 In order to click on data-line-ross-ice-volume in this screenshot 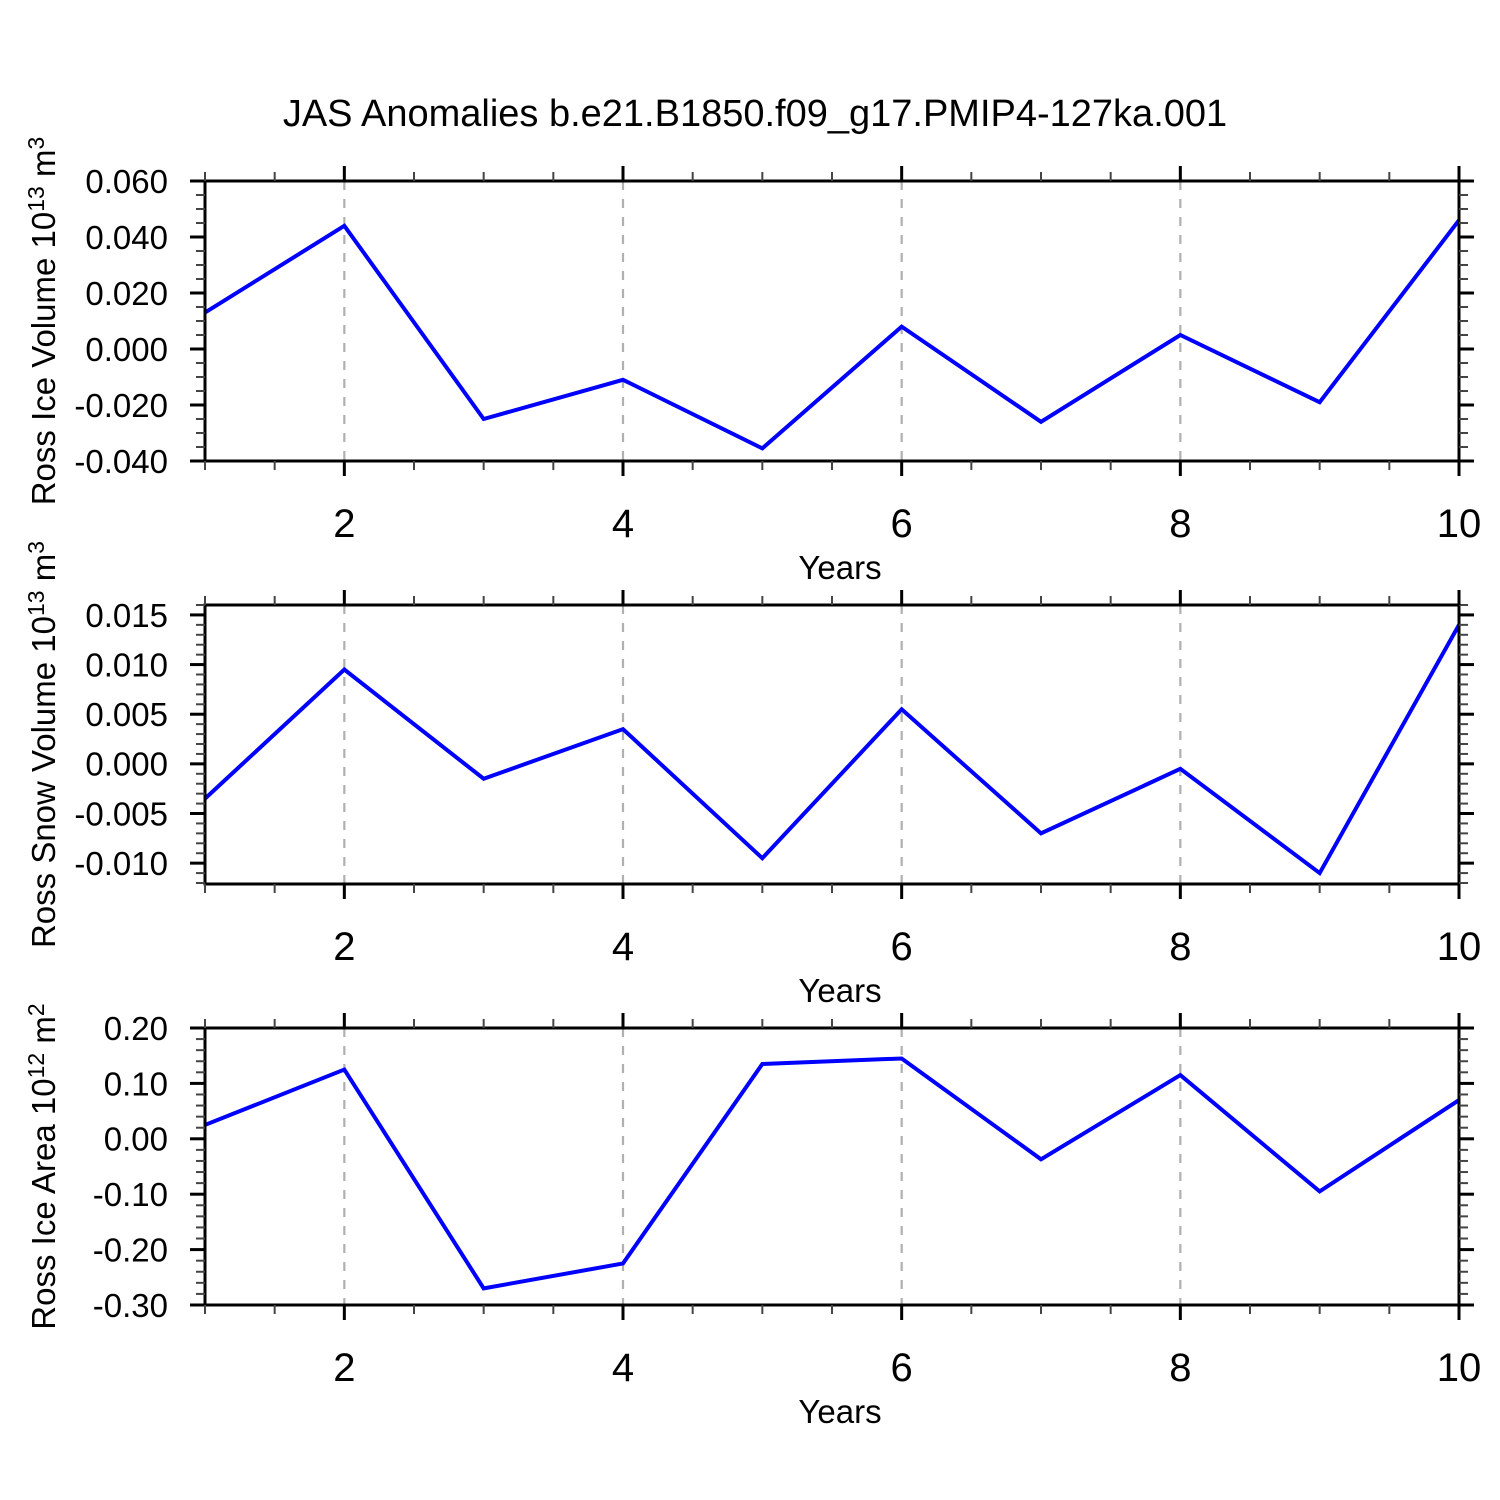, I will do `click(832, 334)`.